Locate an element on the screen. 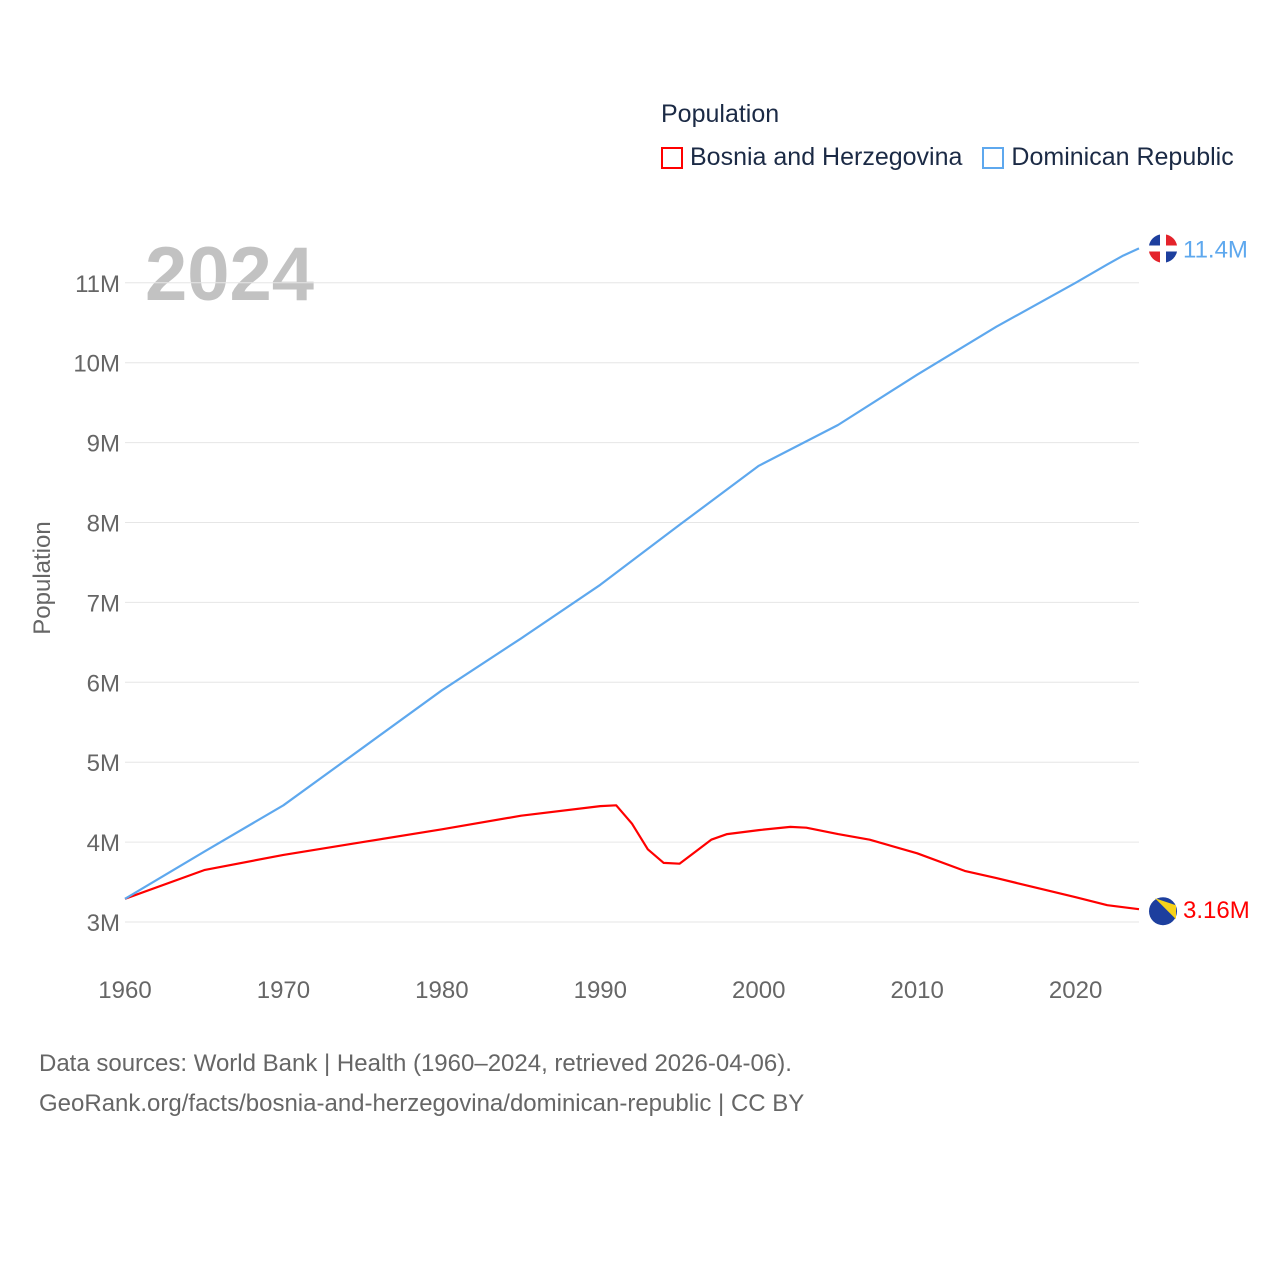  y-tick-label: 7M is located at coordinates (103, 603).